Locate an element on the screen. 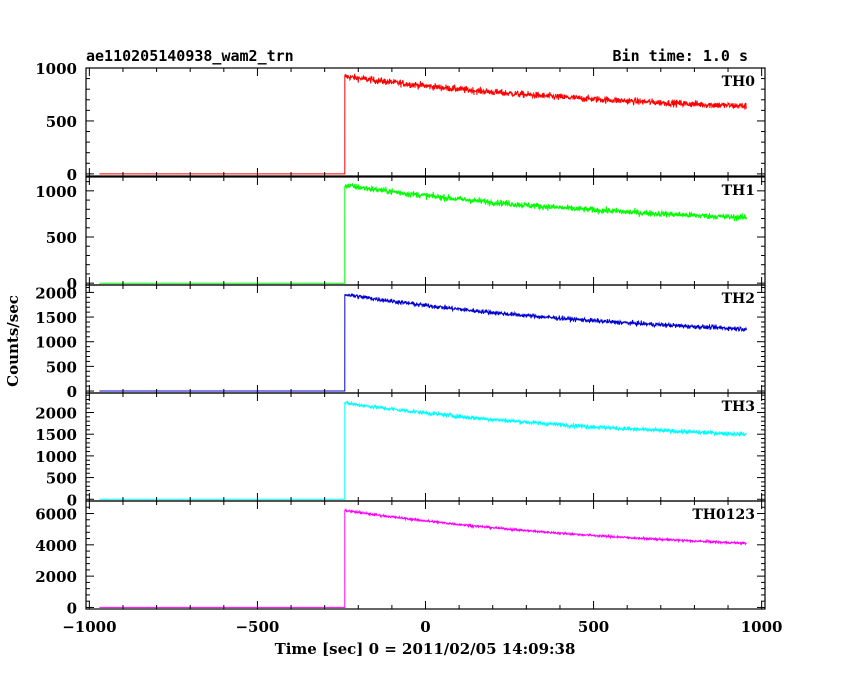  x-tick-label: 1000 is located at coordinates (762, 627).